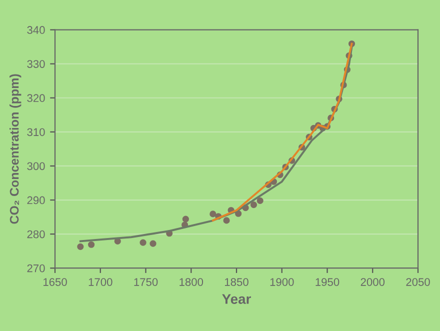 The width and height of the screenshot is (440, 331). Describe the element at coordinates (146, 282) in the screenshot. I see `x-tick-label: 1750` at that location.